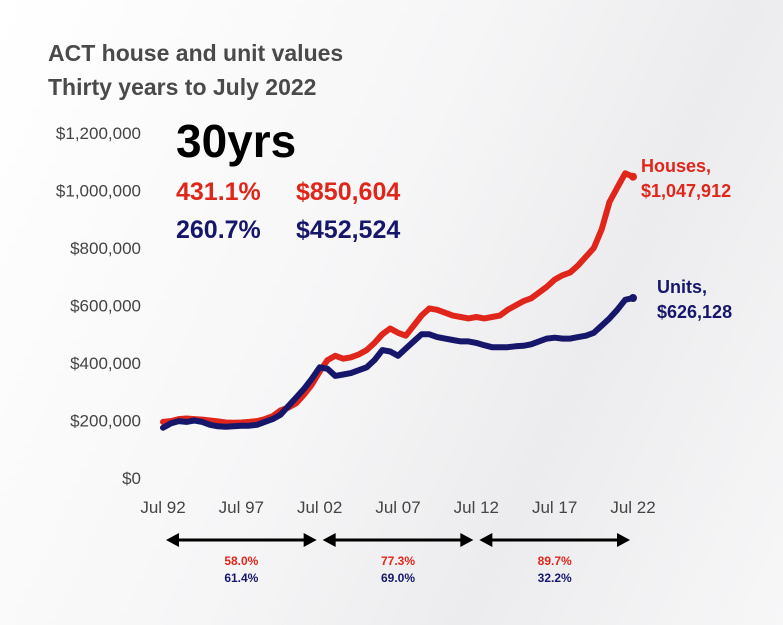 The height and width of the screenshot is (625, 783). I want to click on units-end-label: Units, $626,128, so click(694, 300).